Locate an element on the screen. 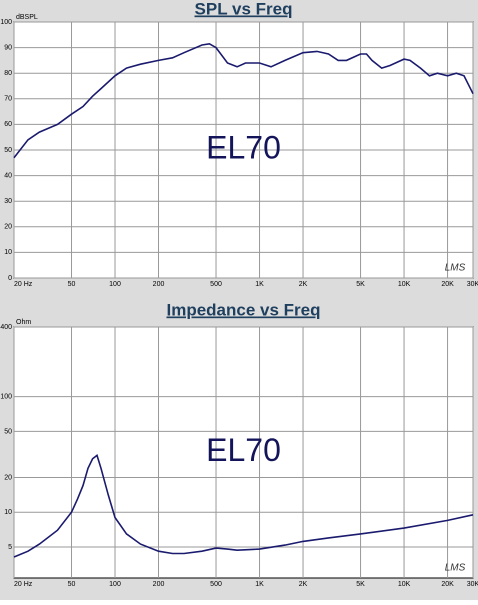 This screenshot has height=605, width=478. y-tick-label: 80 is located at coordinates (8, 73).